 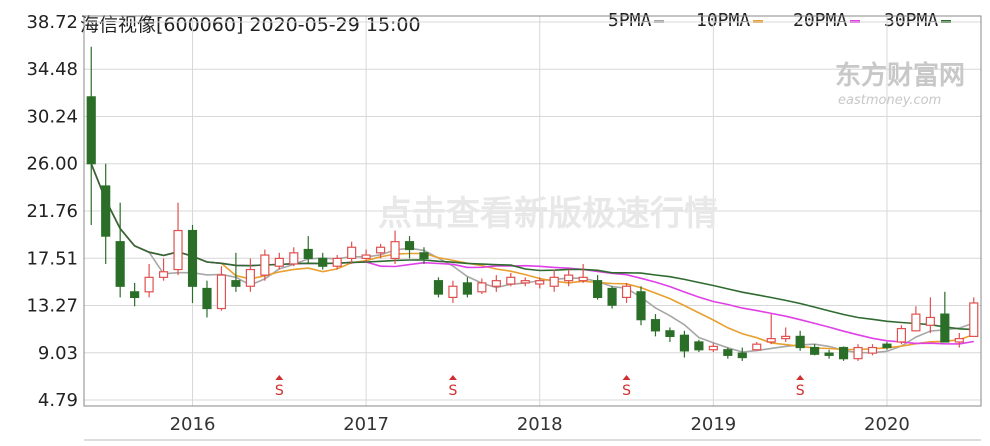 What do you see at coordinates (723, 20) in the screenshot?
I see `legend-label: 10PMA` at bounding box center [723, 20].